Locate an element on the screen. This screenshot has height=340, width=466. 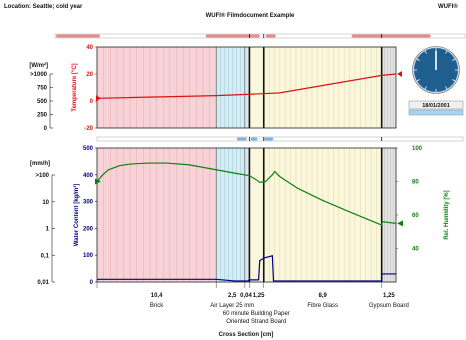
humidity-axis-label: Rel. Humidity [%] is located at coordinates (447, 214).